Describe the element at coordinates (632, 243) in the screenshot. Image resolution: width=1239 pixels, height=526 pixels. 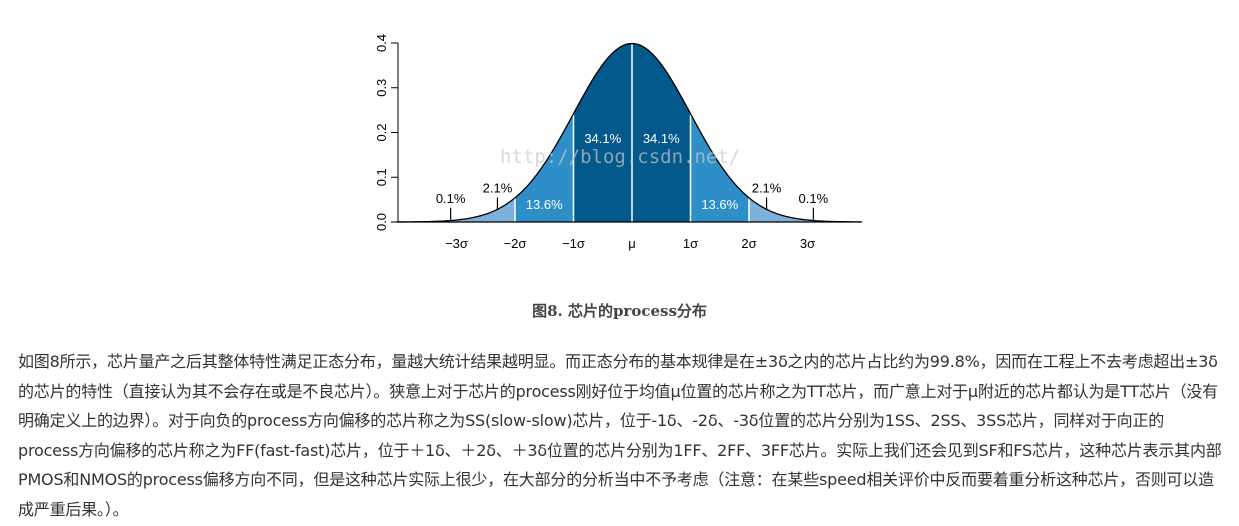
I see `x-tick-label: μ` at that location.